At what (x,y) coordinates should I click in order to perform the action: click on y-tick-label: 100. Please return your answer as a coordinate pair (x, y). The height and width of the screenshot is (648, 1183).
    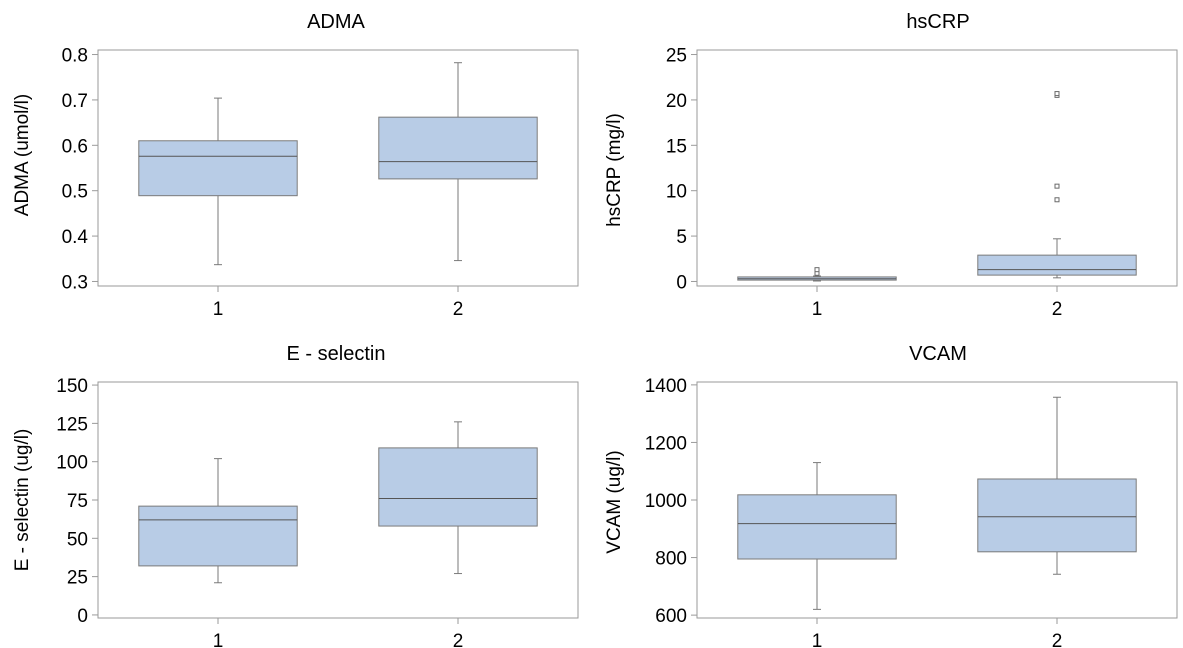
    Looking at the image, I should click on (72, 463).